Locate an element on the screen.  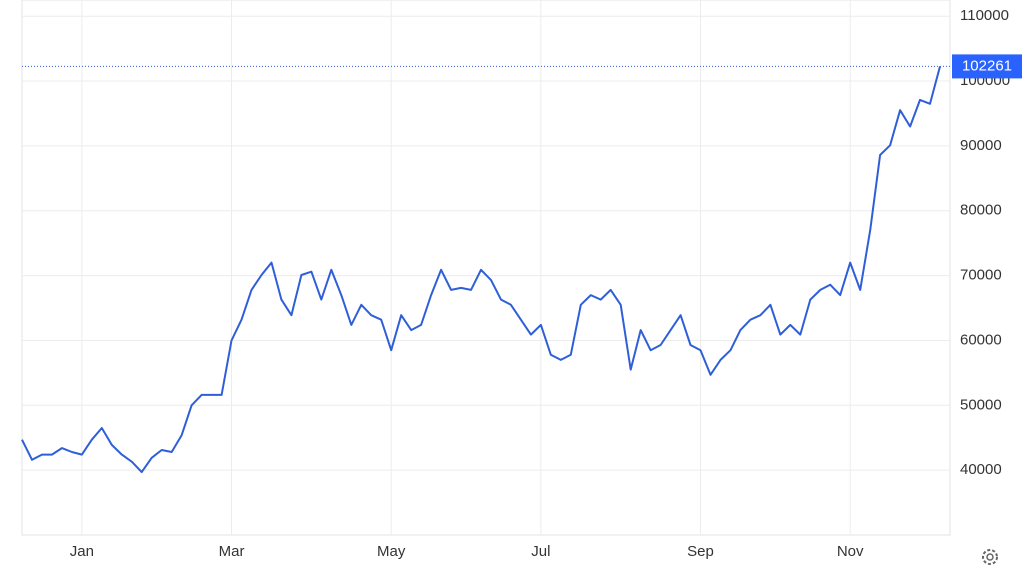
y-tick-label: 70000 is located at coordinates (981, 275).